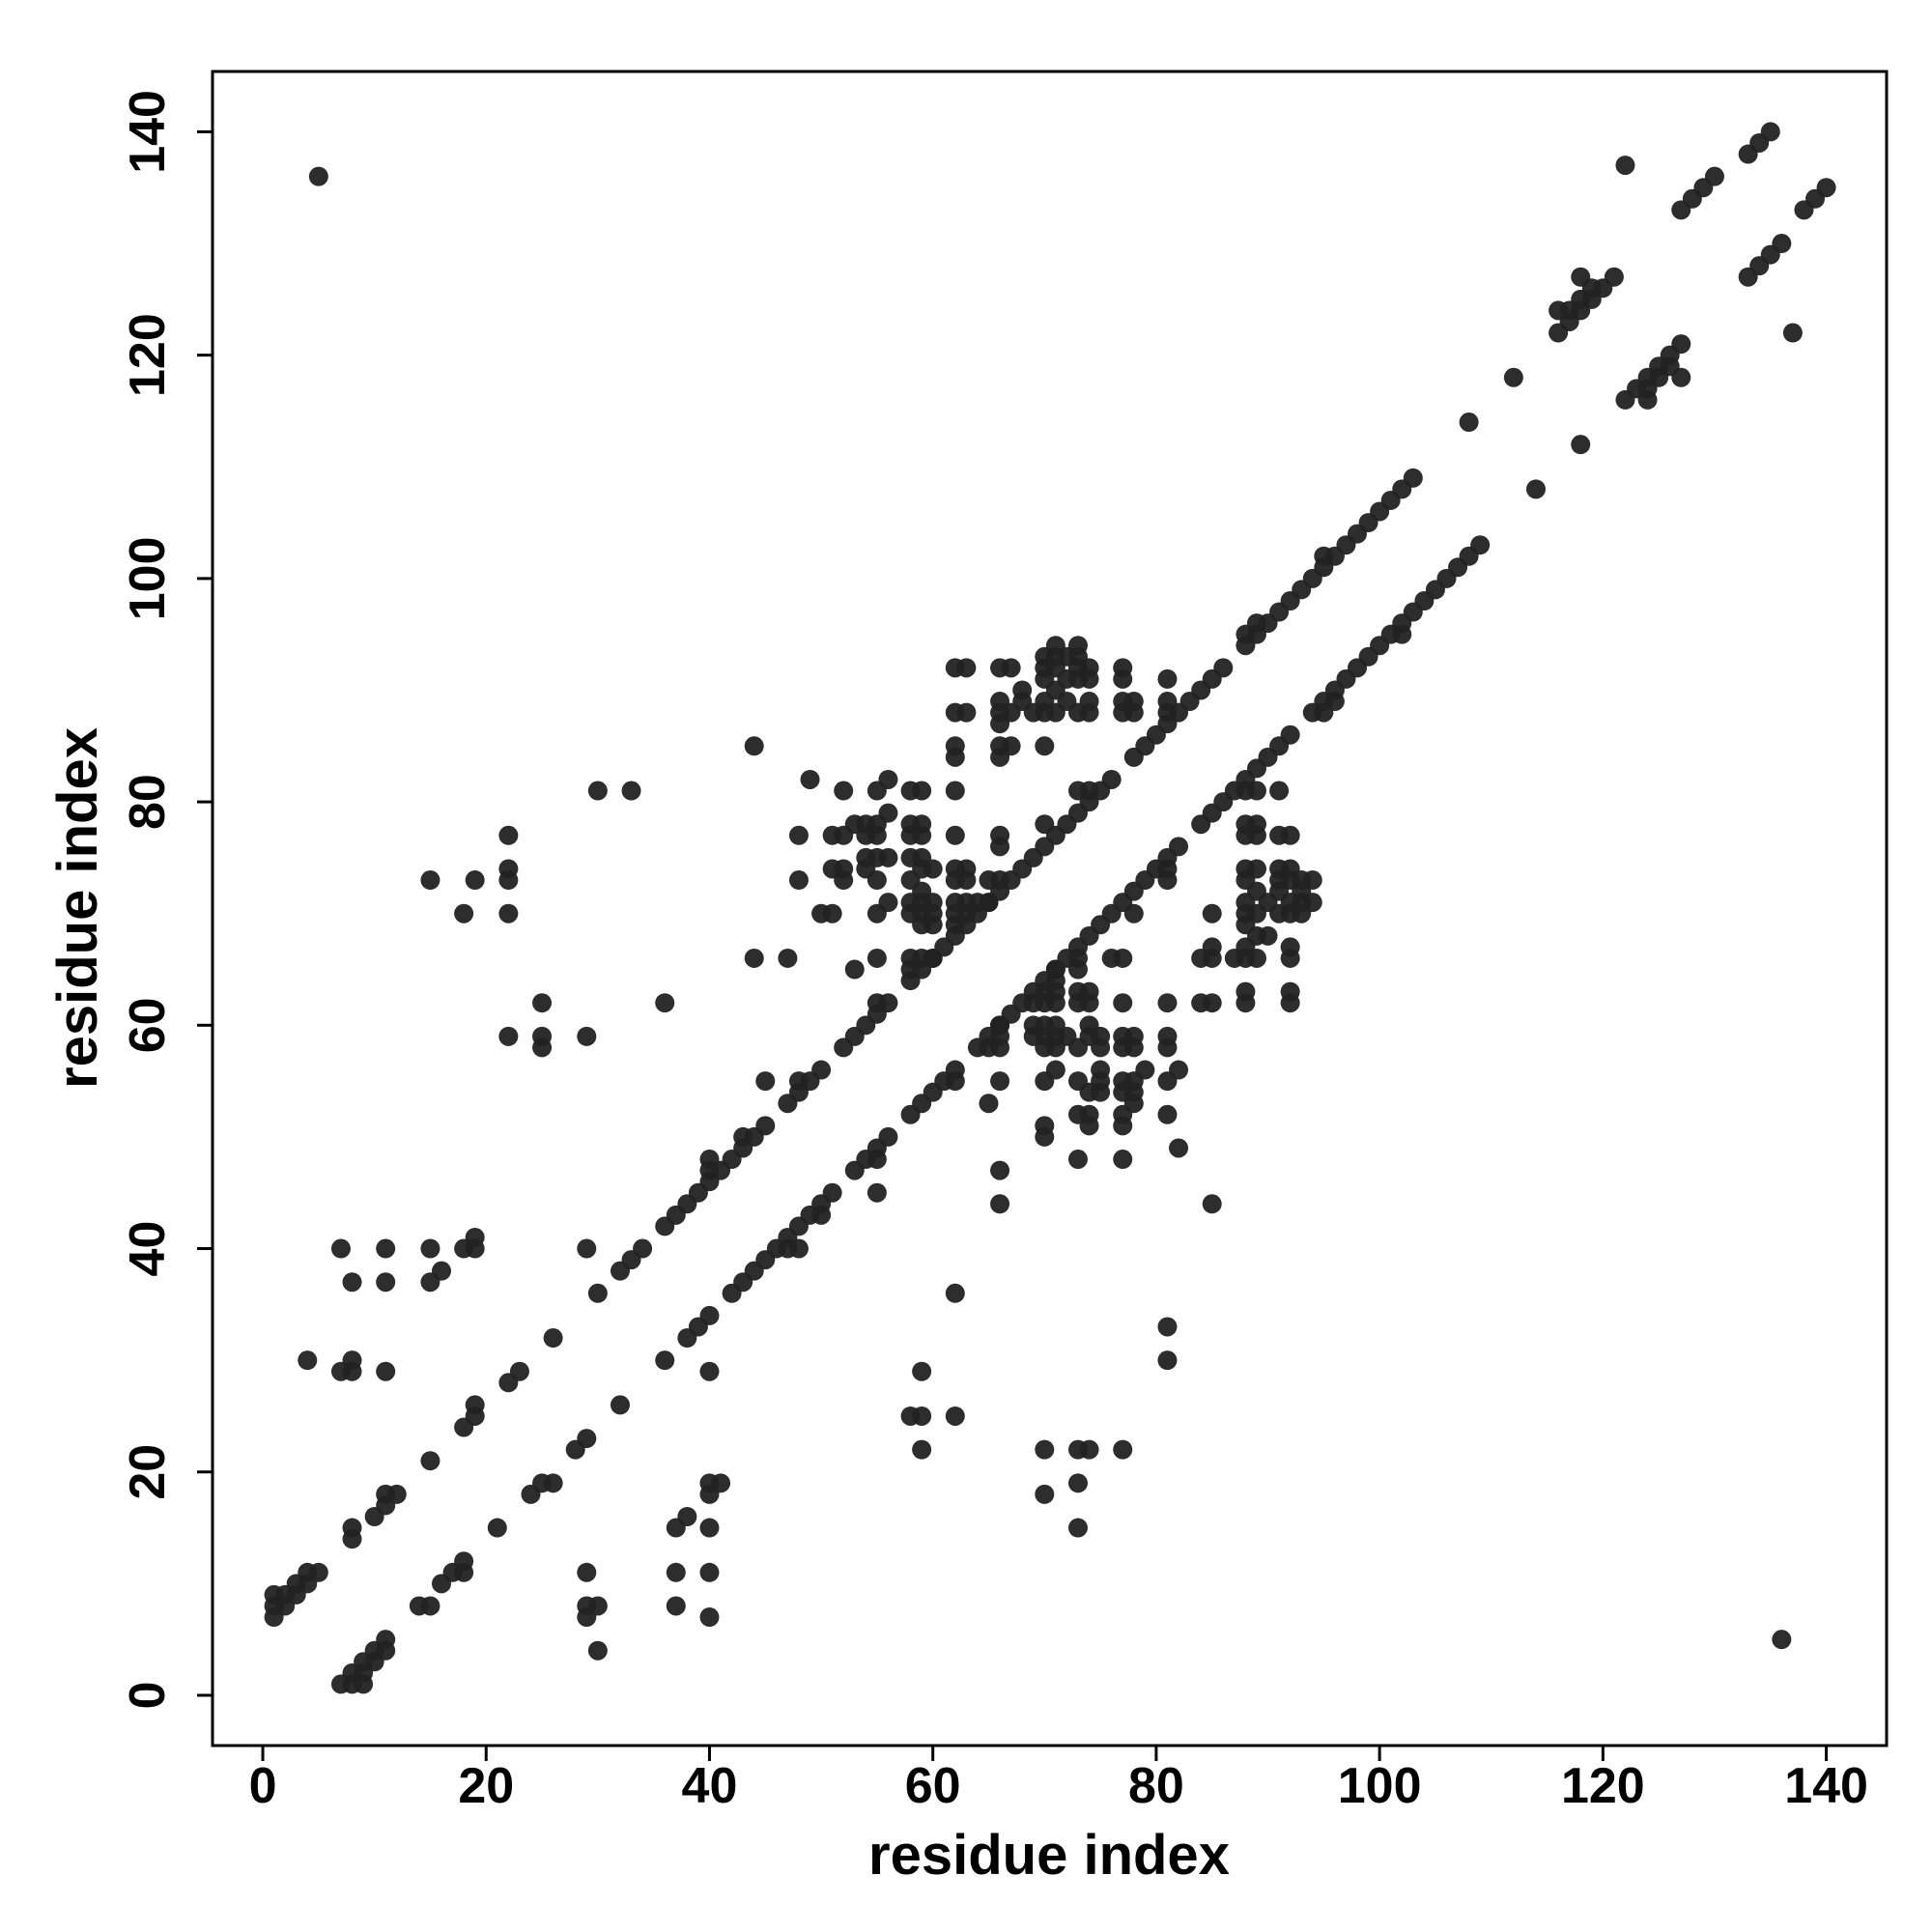  I want to click on y-tick-label: 60, so click(148, 1025).